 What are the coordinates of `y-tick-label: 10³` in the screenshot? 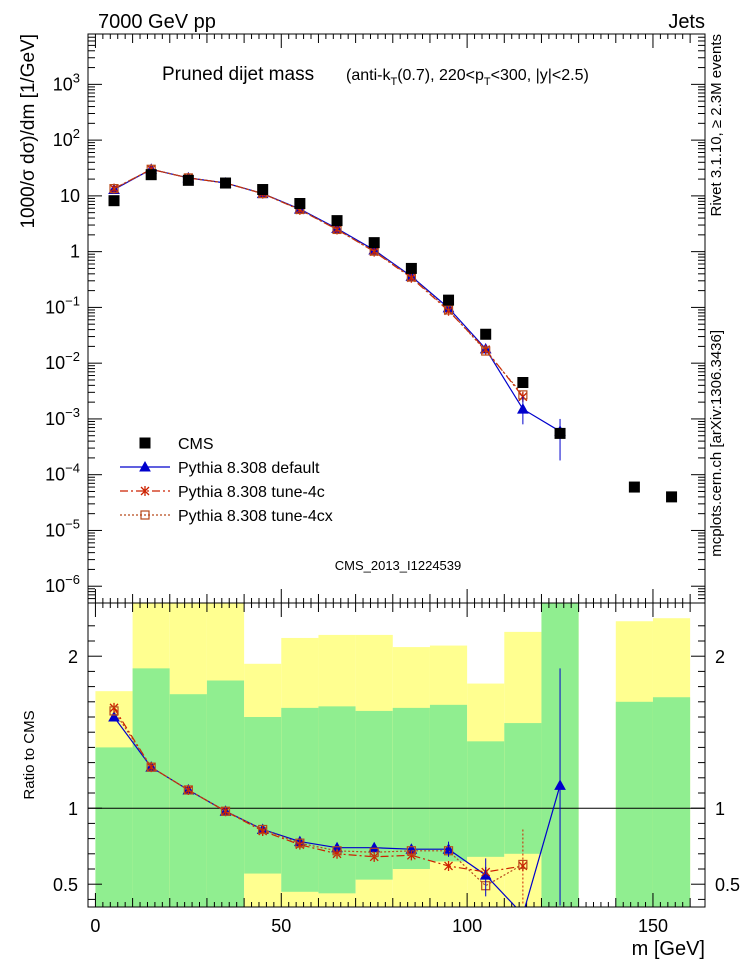 It's located at (66, 82).